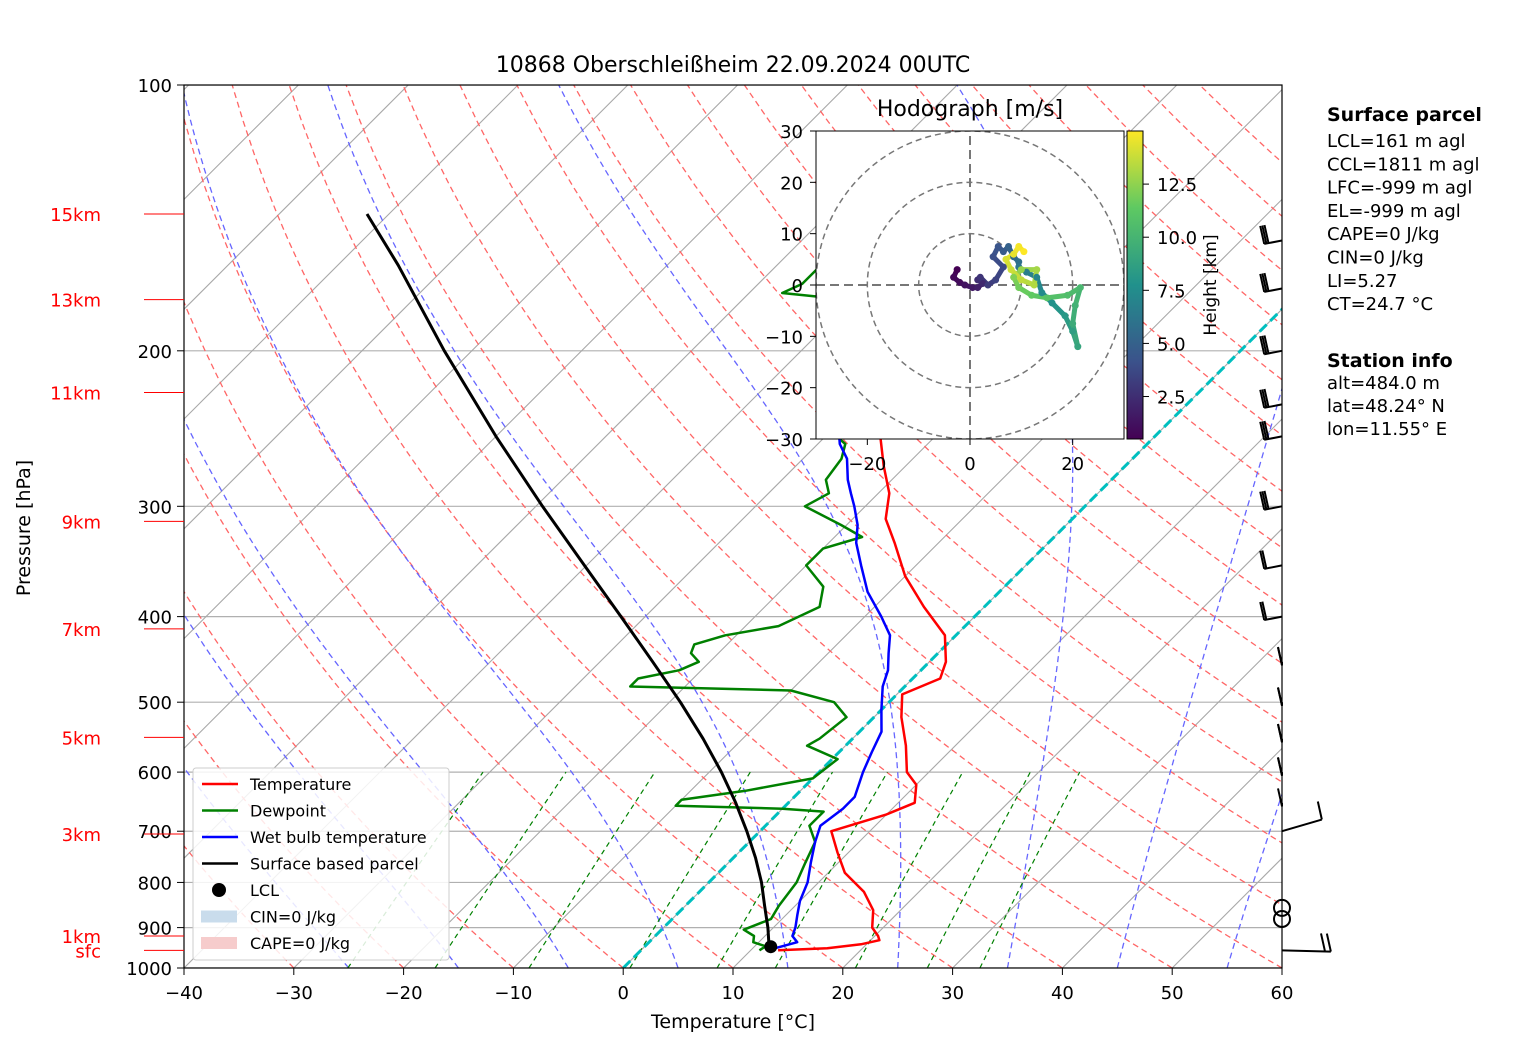 The width and height of the screenshot is (1517, 1054). Describe the element at coordinates (1211, 284) in the screenshot. I see `colorbar-label: Height [km]` at that location.